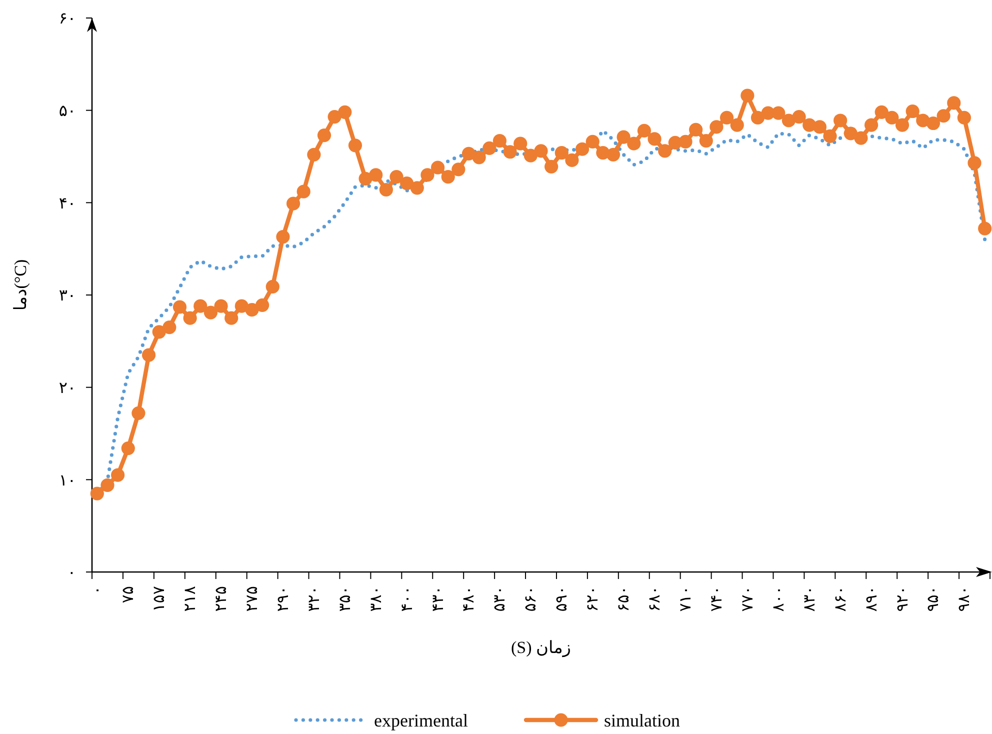  I want to click on x-tick-label: ۷۷۰, so click(747, 599).